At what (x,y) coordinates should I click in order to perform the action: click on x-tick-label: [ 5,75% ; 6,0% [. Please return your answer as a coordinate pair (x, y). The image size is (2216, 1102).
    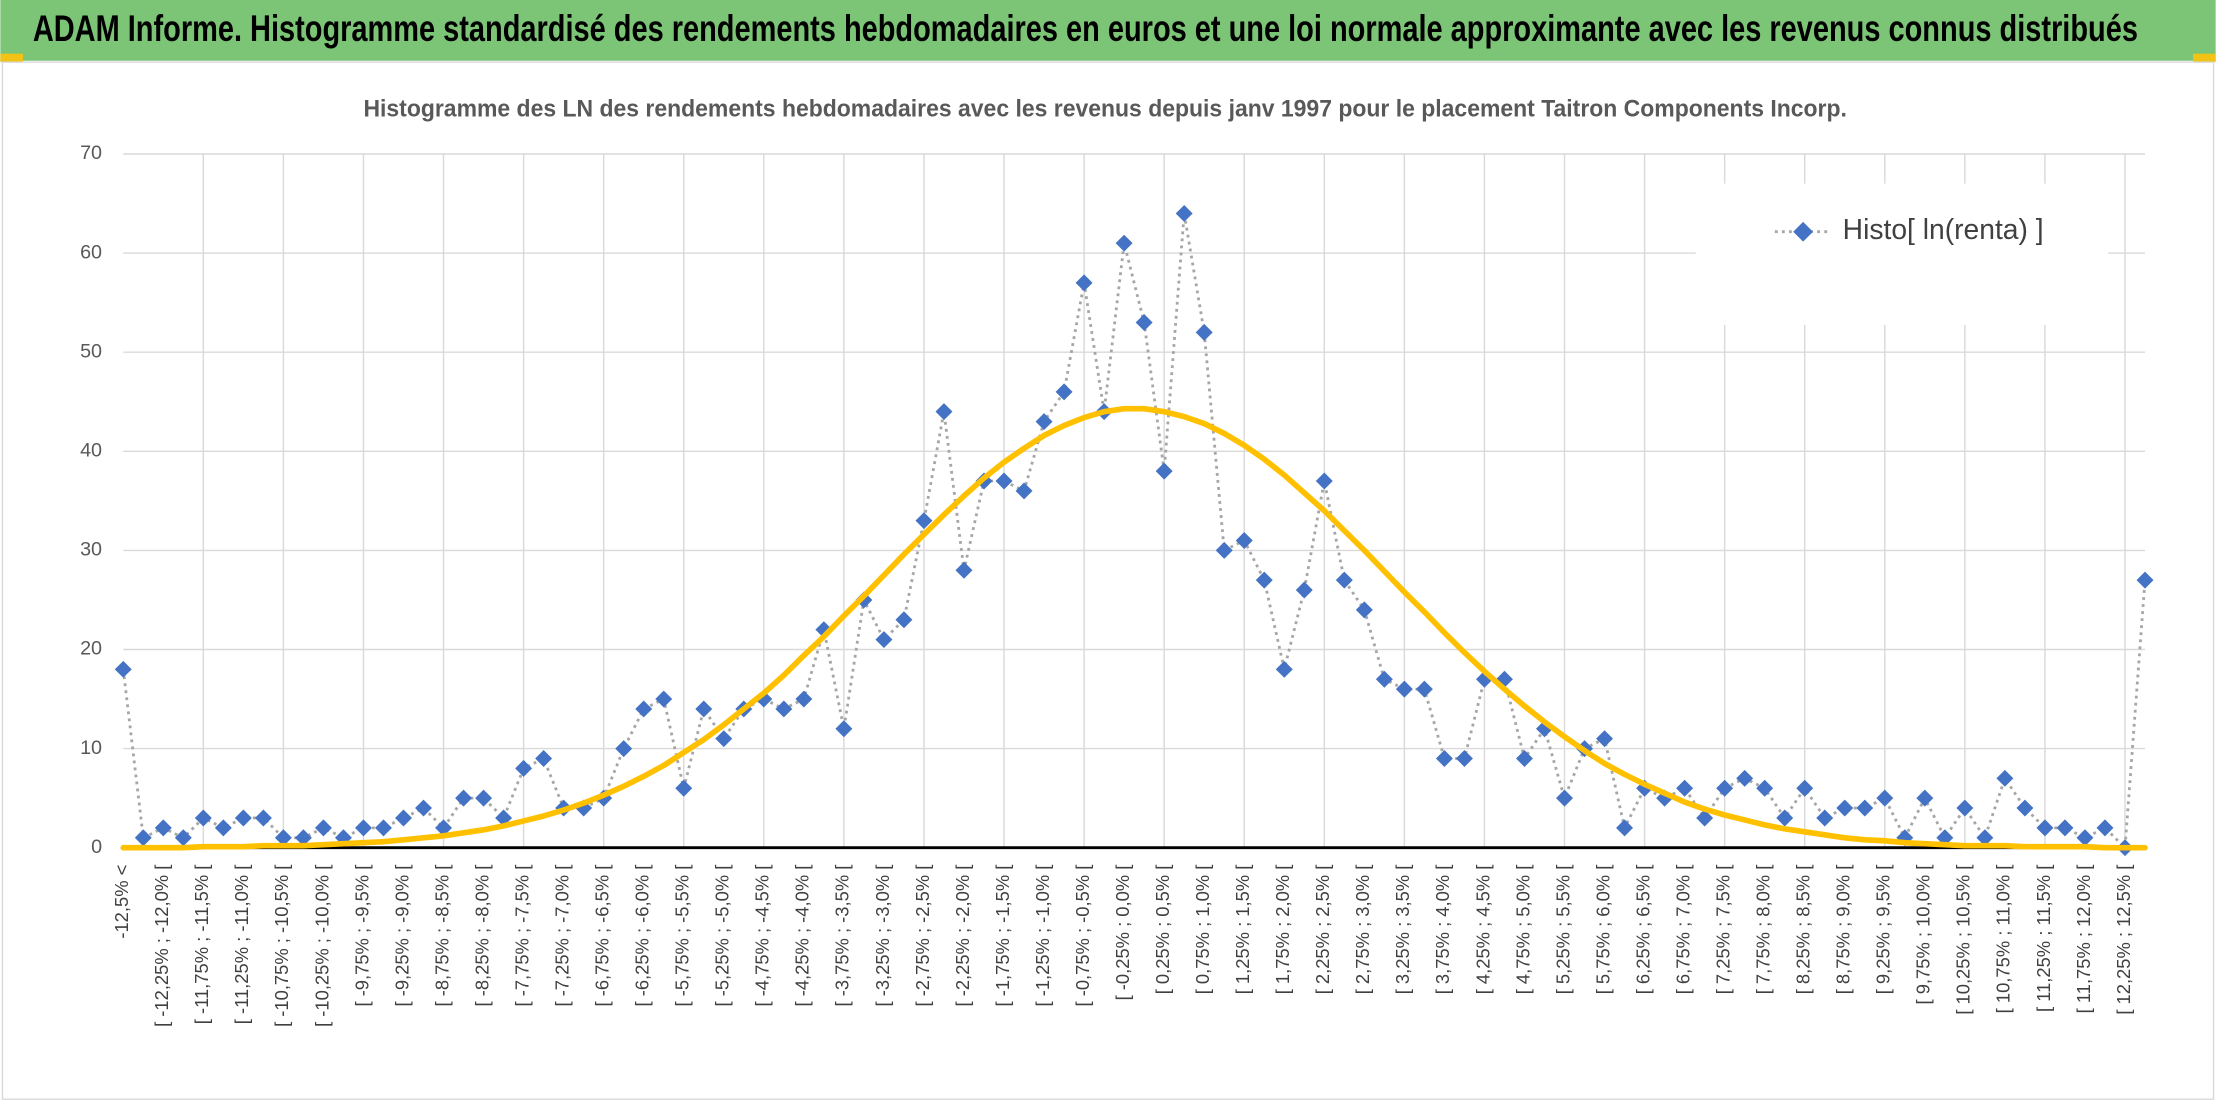
    Looking at the image, I should click on (1602, 930).